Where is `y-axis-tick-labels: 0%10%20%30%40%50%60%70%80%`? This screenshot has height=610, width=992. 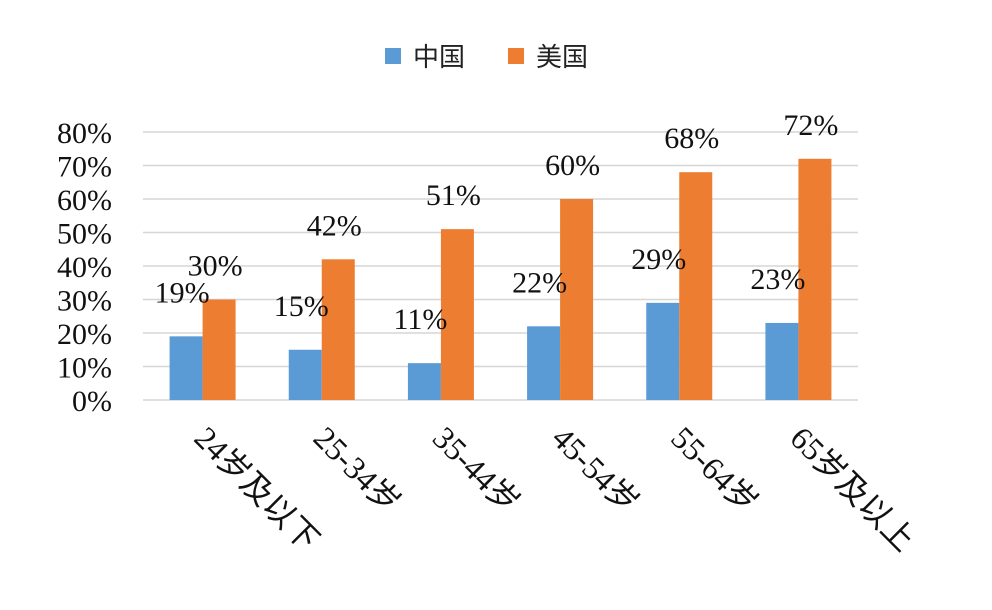
y-axis-tick-labels: 0%10%20%30%40%50%60%70%80% is located at coordinates (84, 267).